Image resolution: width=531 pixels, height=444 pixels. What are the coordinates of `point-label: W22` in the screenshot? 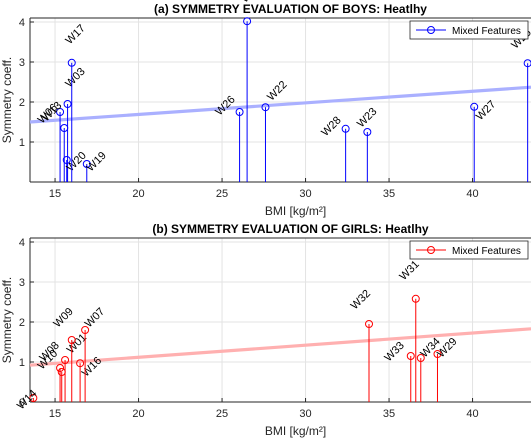 It's located at (277, 91).